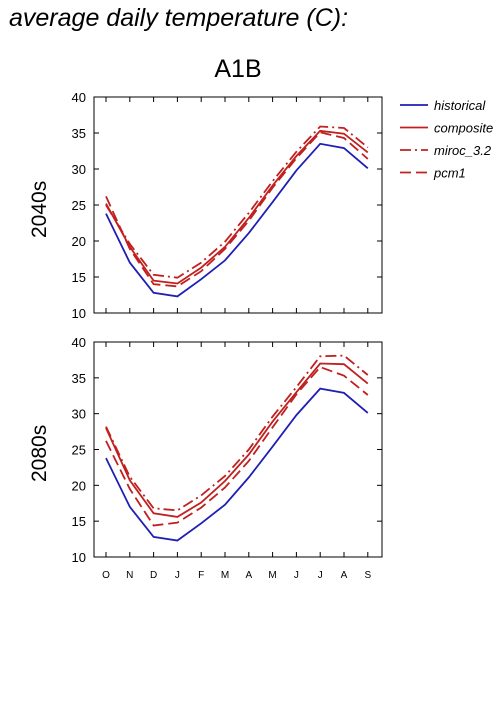  I want to click on series-line-miroc_3.2-2040s, so click(237, 202).